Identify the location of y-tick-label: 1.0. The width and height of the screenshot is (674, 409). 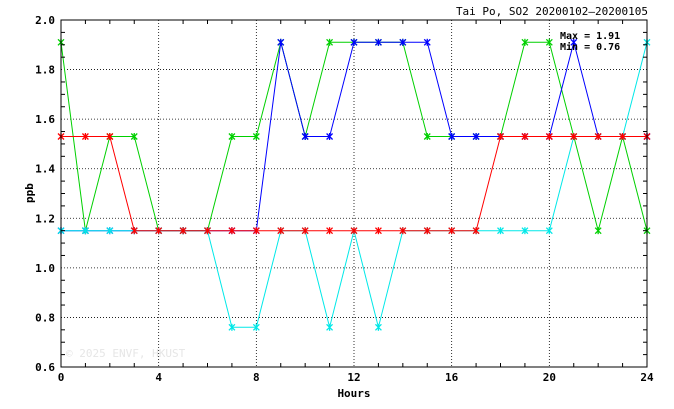
(45, 268).